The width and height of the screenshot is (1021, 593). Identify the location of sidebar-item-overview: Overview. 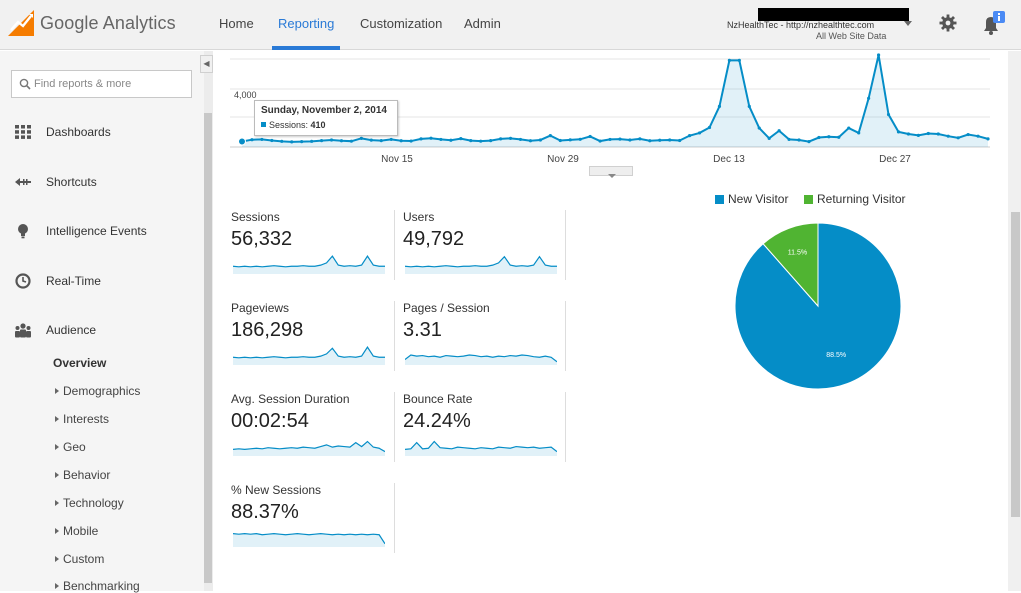
(80, 363).